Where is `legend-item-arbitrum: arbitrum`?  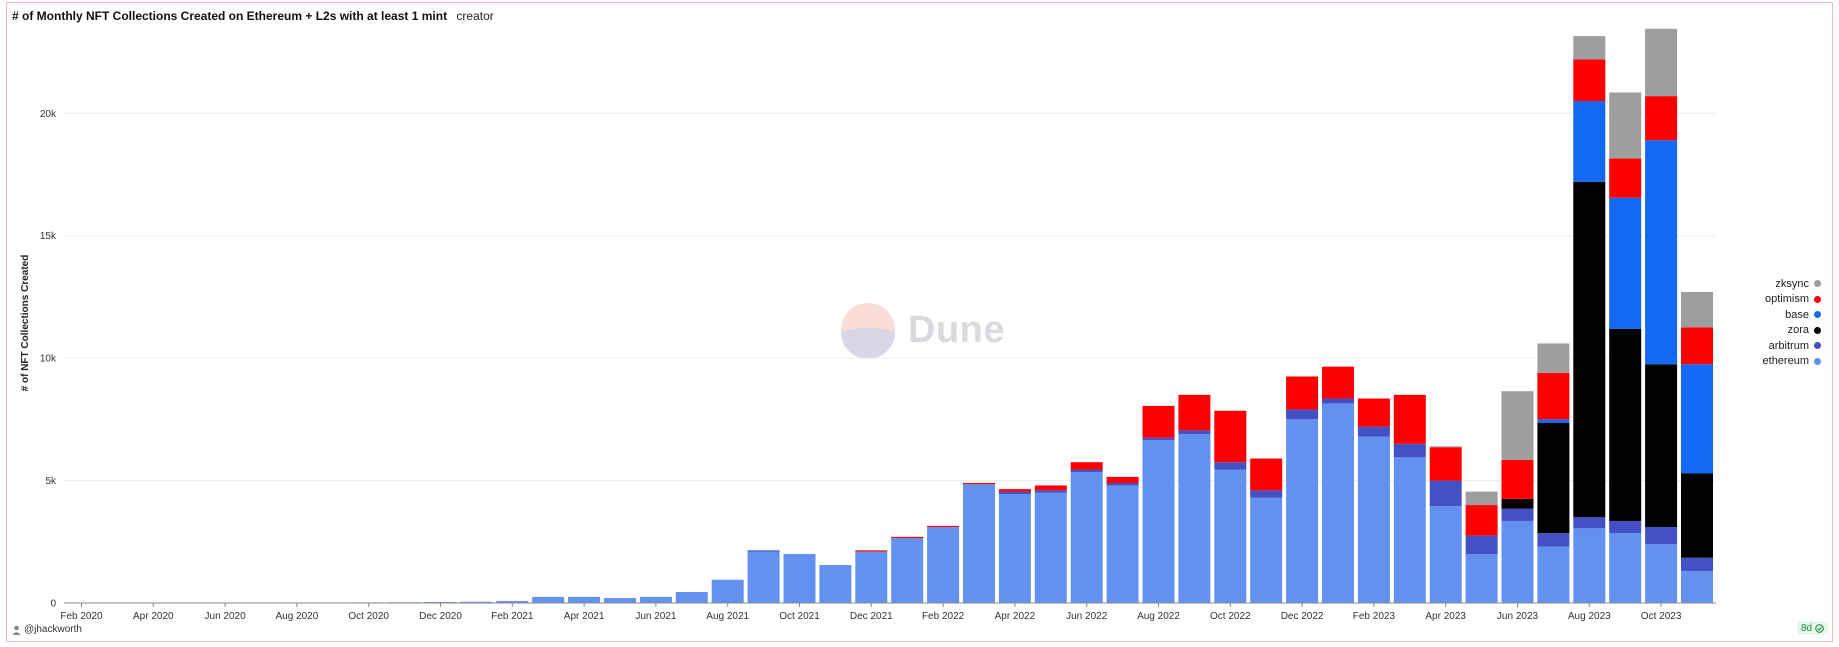
legend-item-arbitrum: arbitrum is located at coordinates (1792, 346).